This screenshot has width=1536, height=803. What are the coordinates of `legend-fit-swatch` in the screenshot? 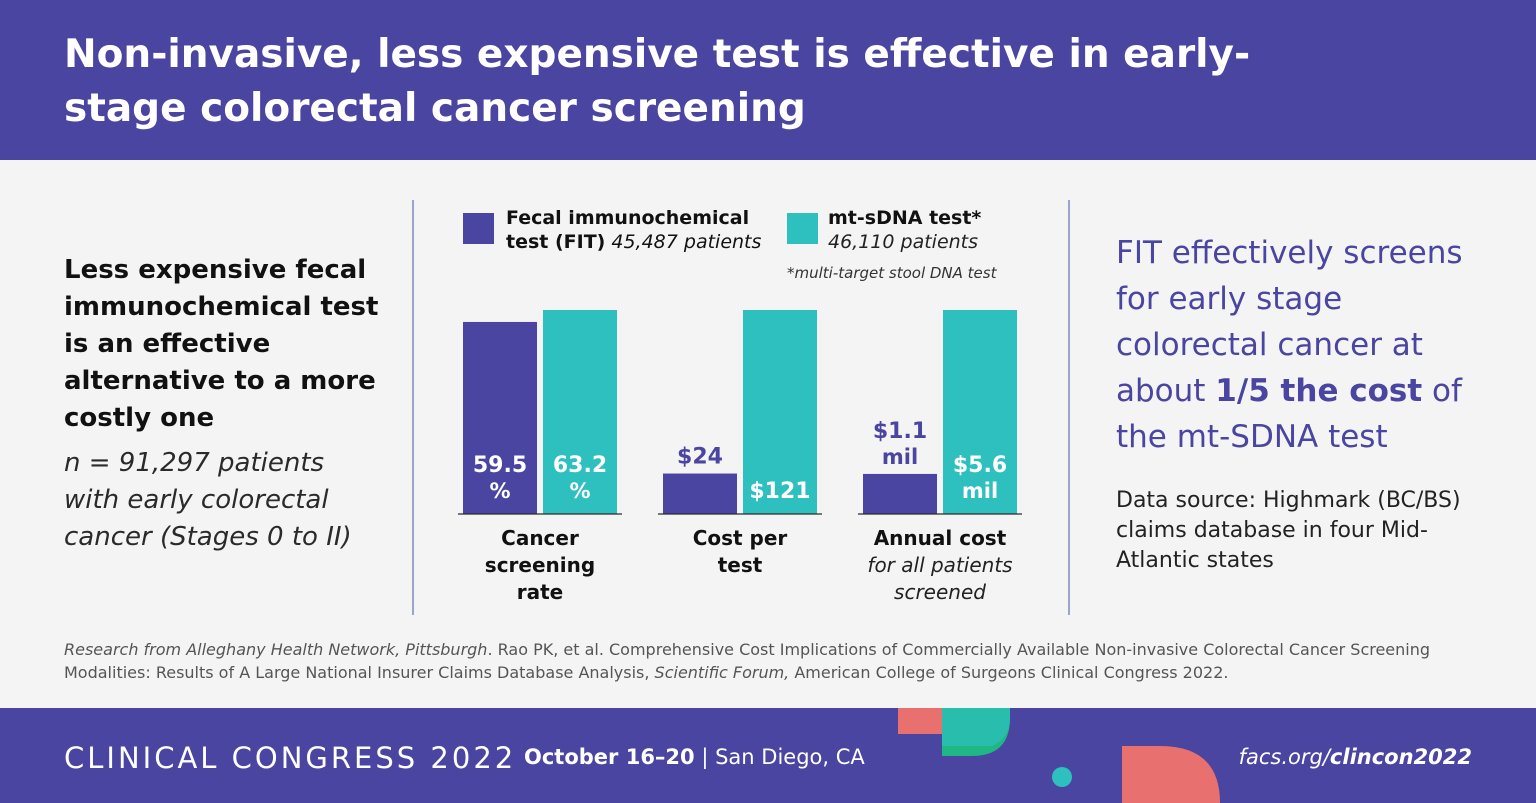 It's located at (478, 228).